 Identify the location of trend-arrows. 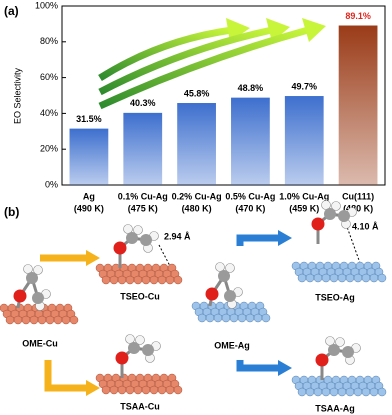
(212, 64).